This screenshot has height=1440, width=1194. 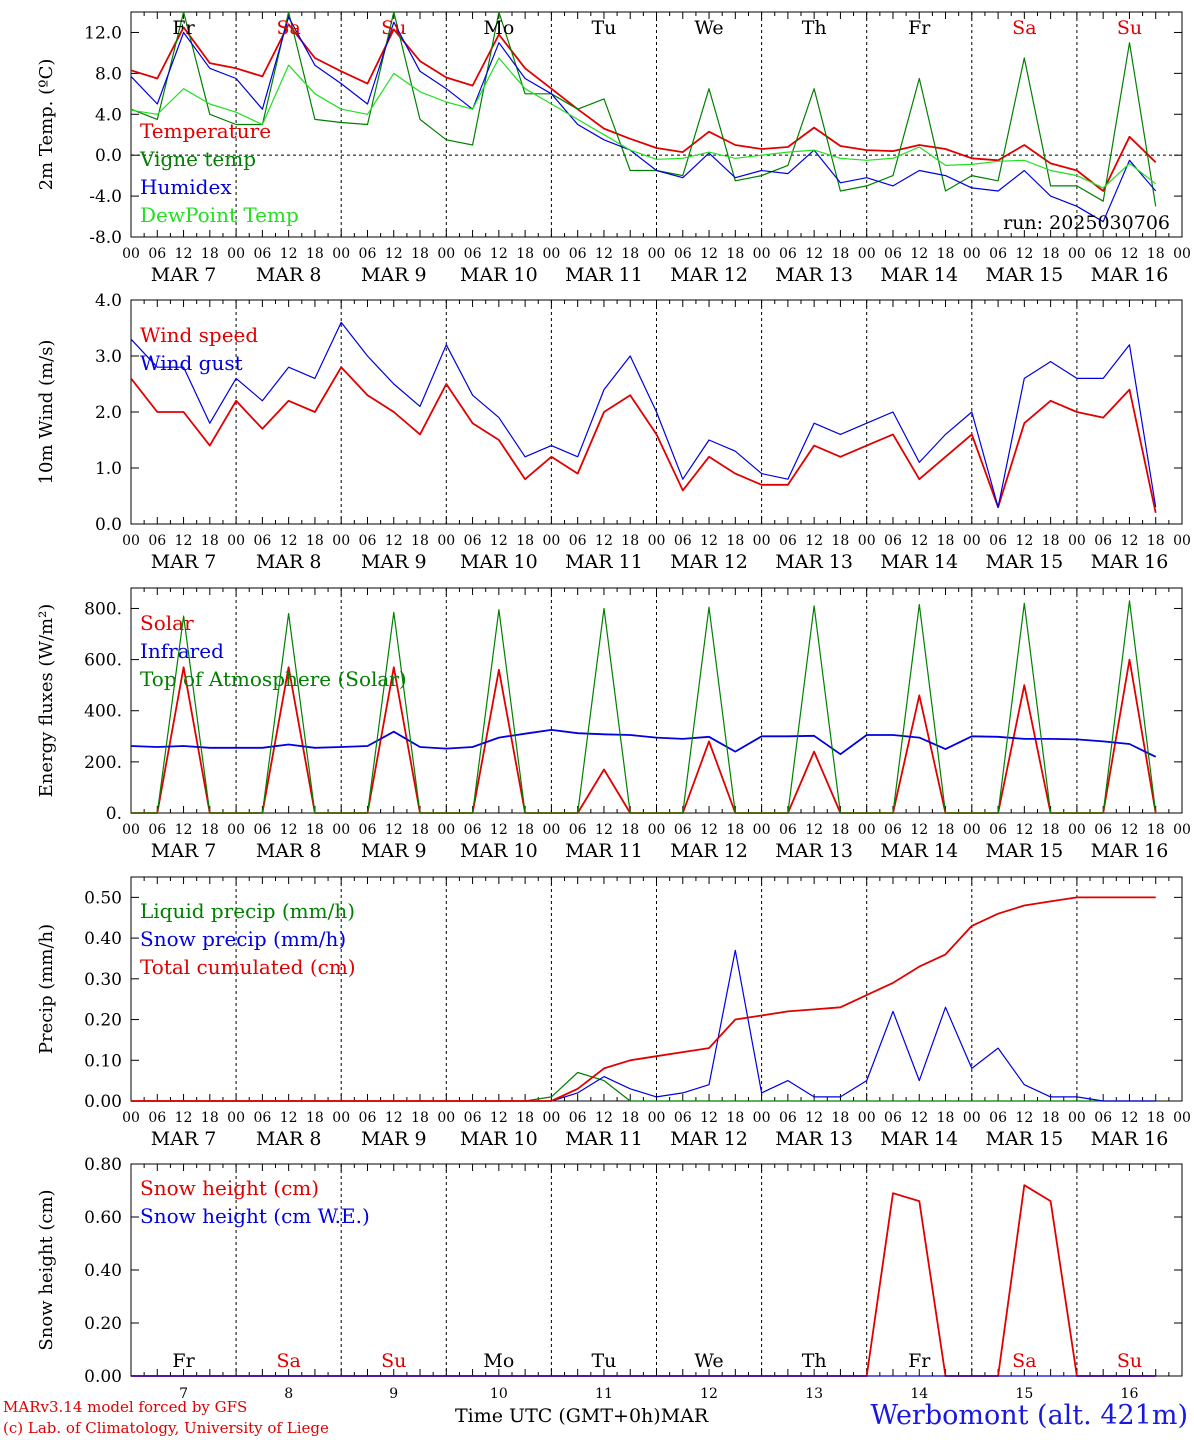 What do you see at coordinates (103, 33) in the screenshot?
I see `y-tick-label: 12.0` at bounding box center [103, 33].